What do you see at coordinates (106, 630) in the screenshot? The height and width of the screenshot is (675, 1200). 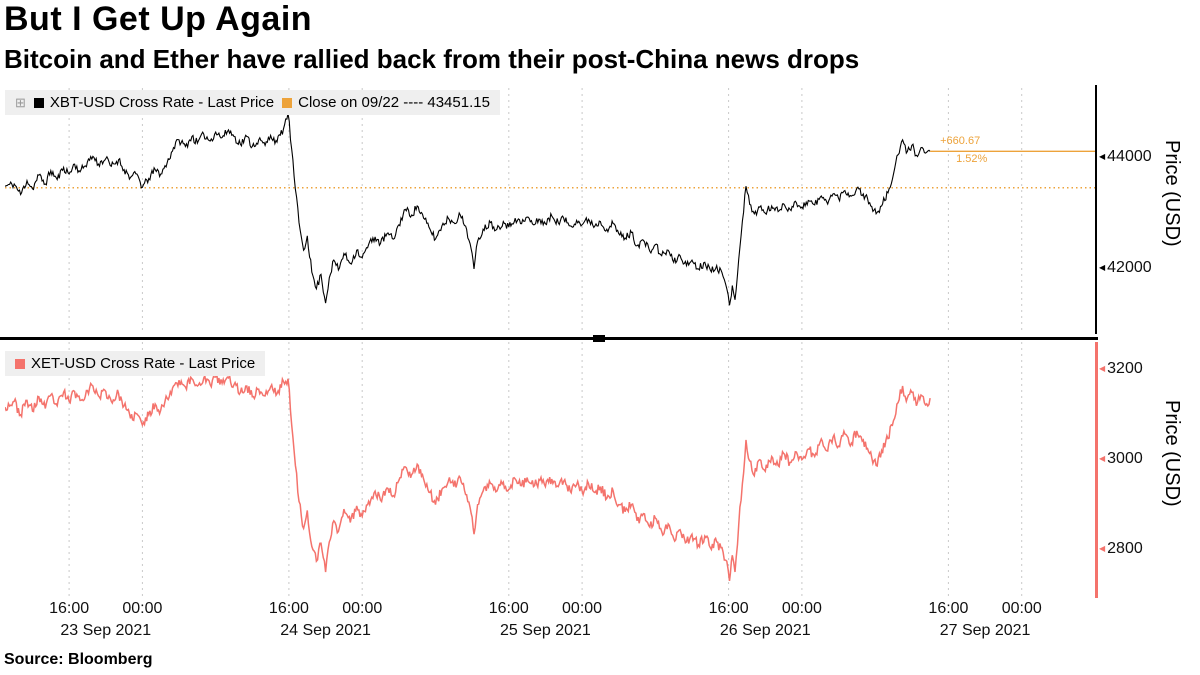 I see `x-axis-date-label: 23 Sep 2021` at bounding box center [106, 630].